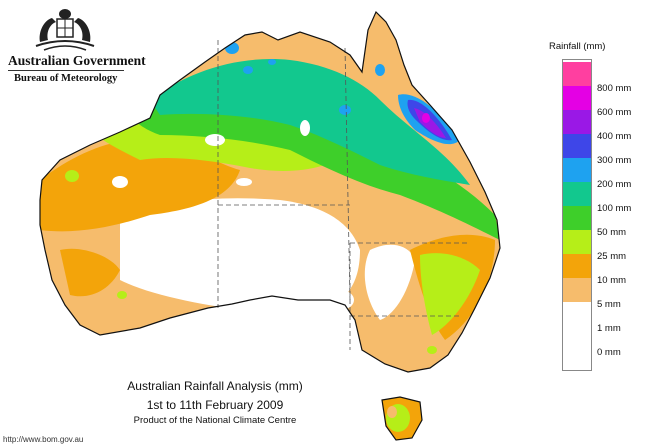  I want to click on website-url: http://www.bom.gov.au, so click(43, 439).